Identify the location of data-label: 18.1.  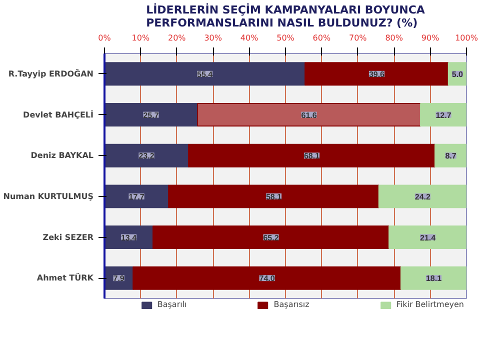
(434, 279).